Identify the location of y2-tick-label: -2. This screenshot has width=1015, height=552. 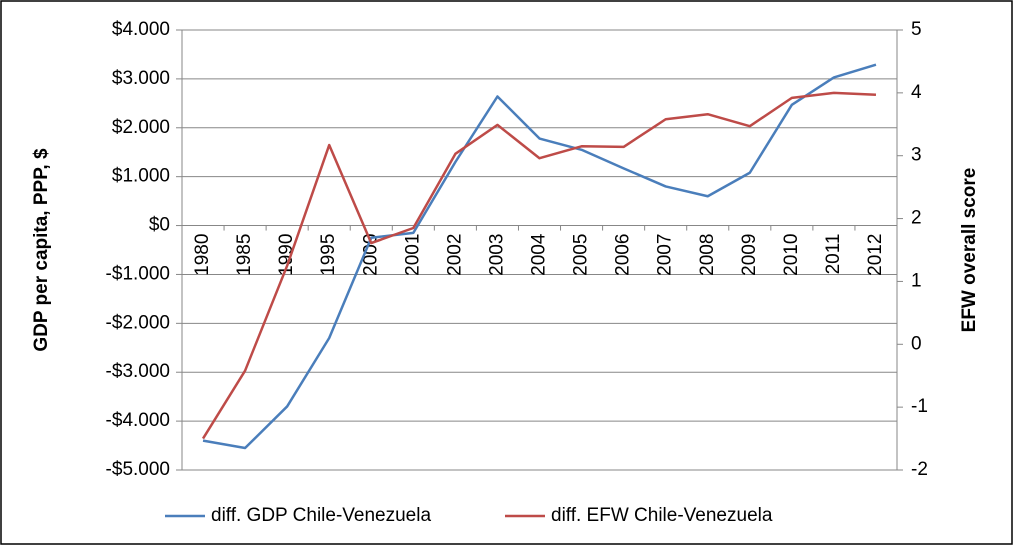
(919, 469).